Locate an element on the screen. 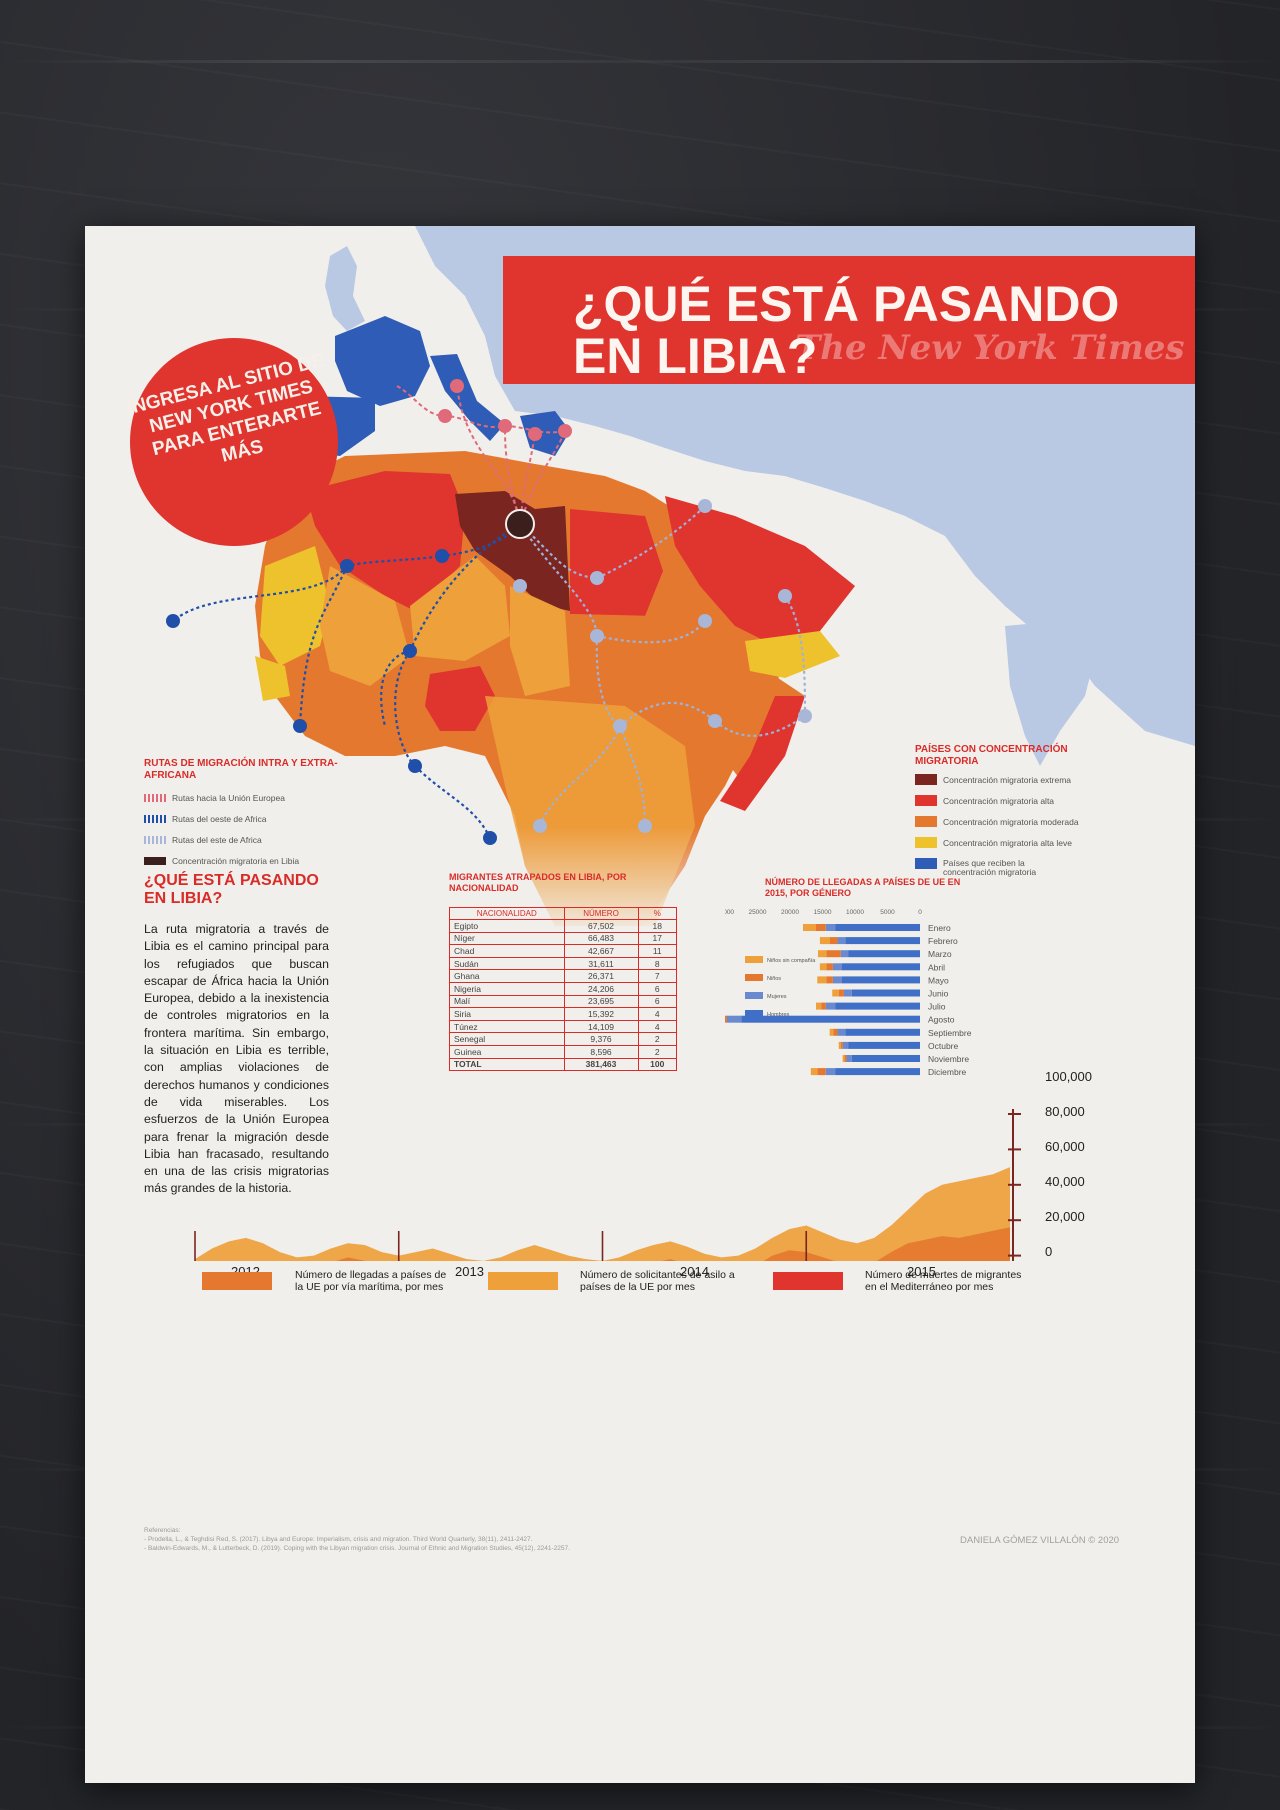  algeria is located at coordinates (385, 541).